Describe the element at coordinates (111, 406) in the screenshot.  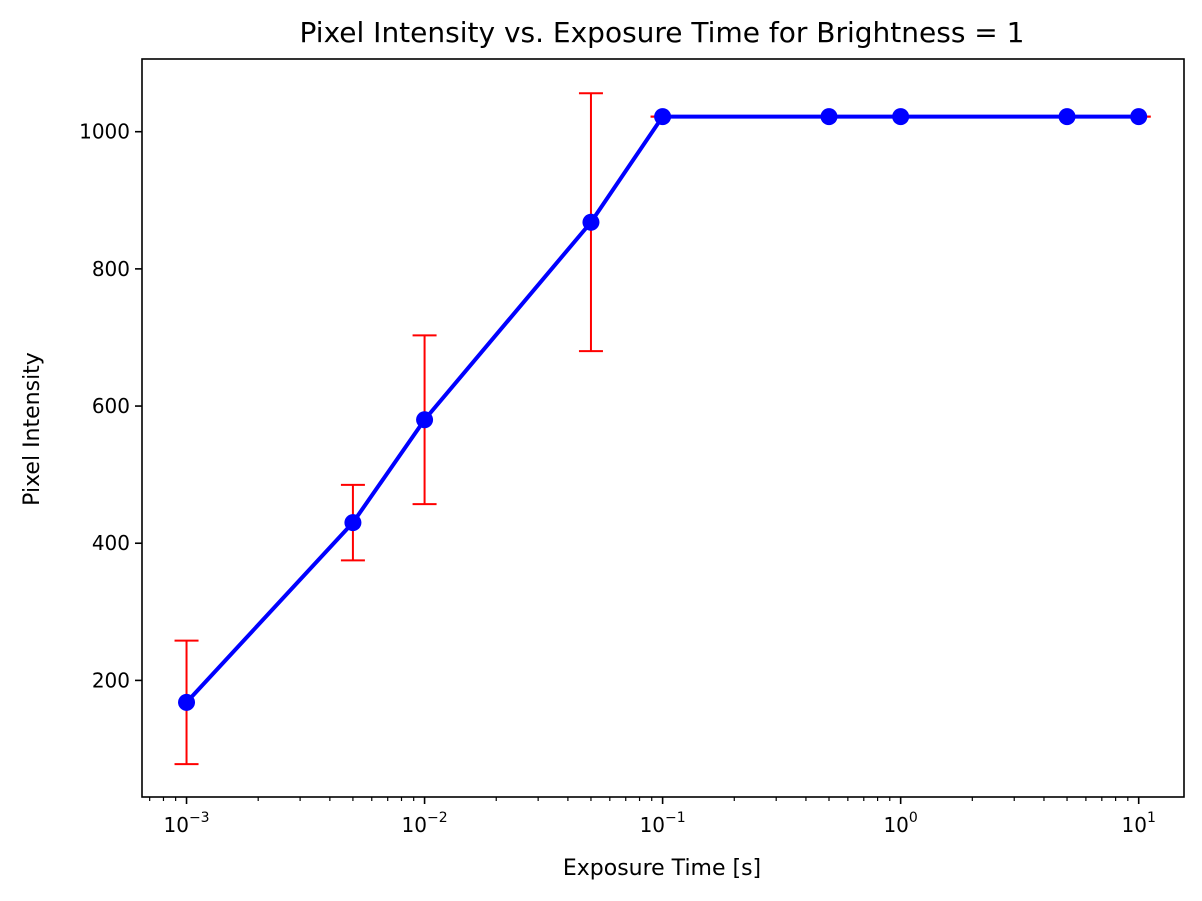
I see `y-tick-label: 600` at that location.